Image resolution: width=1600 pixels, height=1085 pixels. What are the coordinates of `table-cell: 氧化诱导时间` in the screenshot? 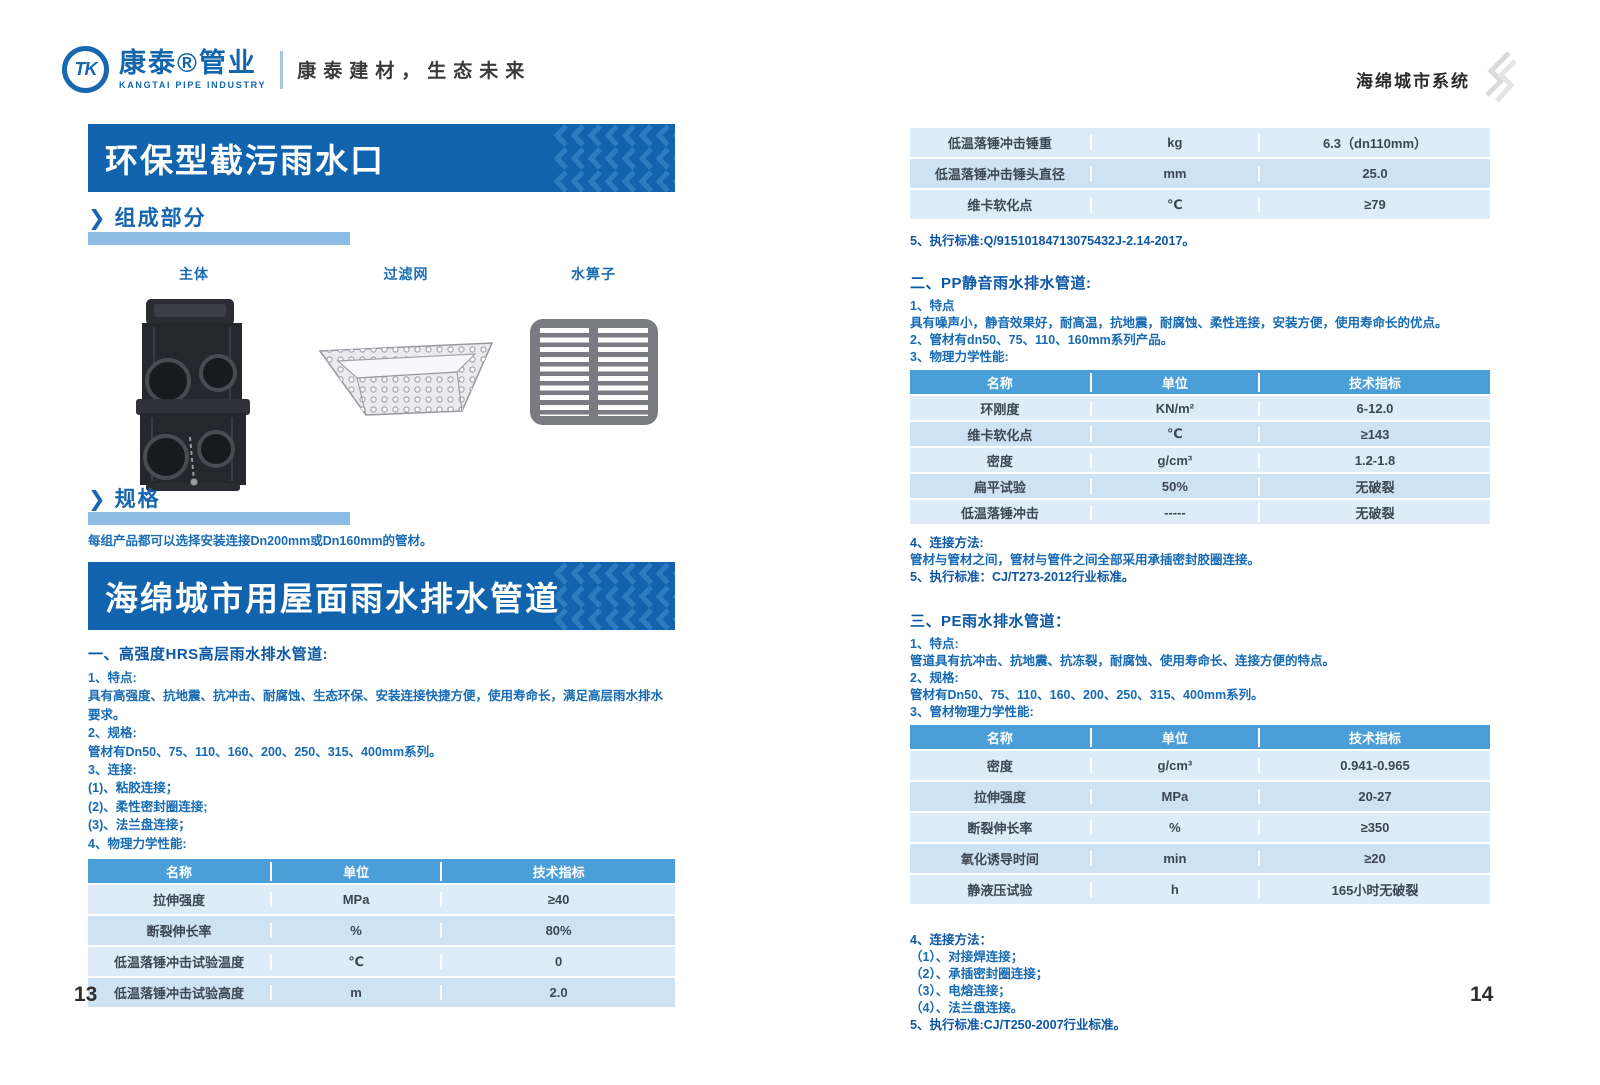 It's located at (999, 859).